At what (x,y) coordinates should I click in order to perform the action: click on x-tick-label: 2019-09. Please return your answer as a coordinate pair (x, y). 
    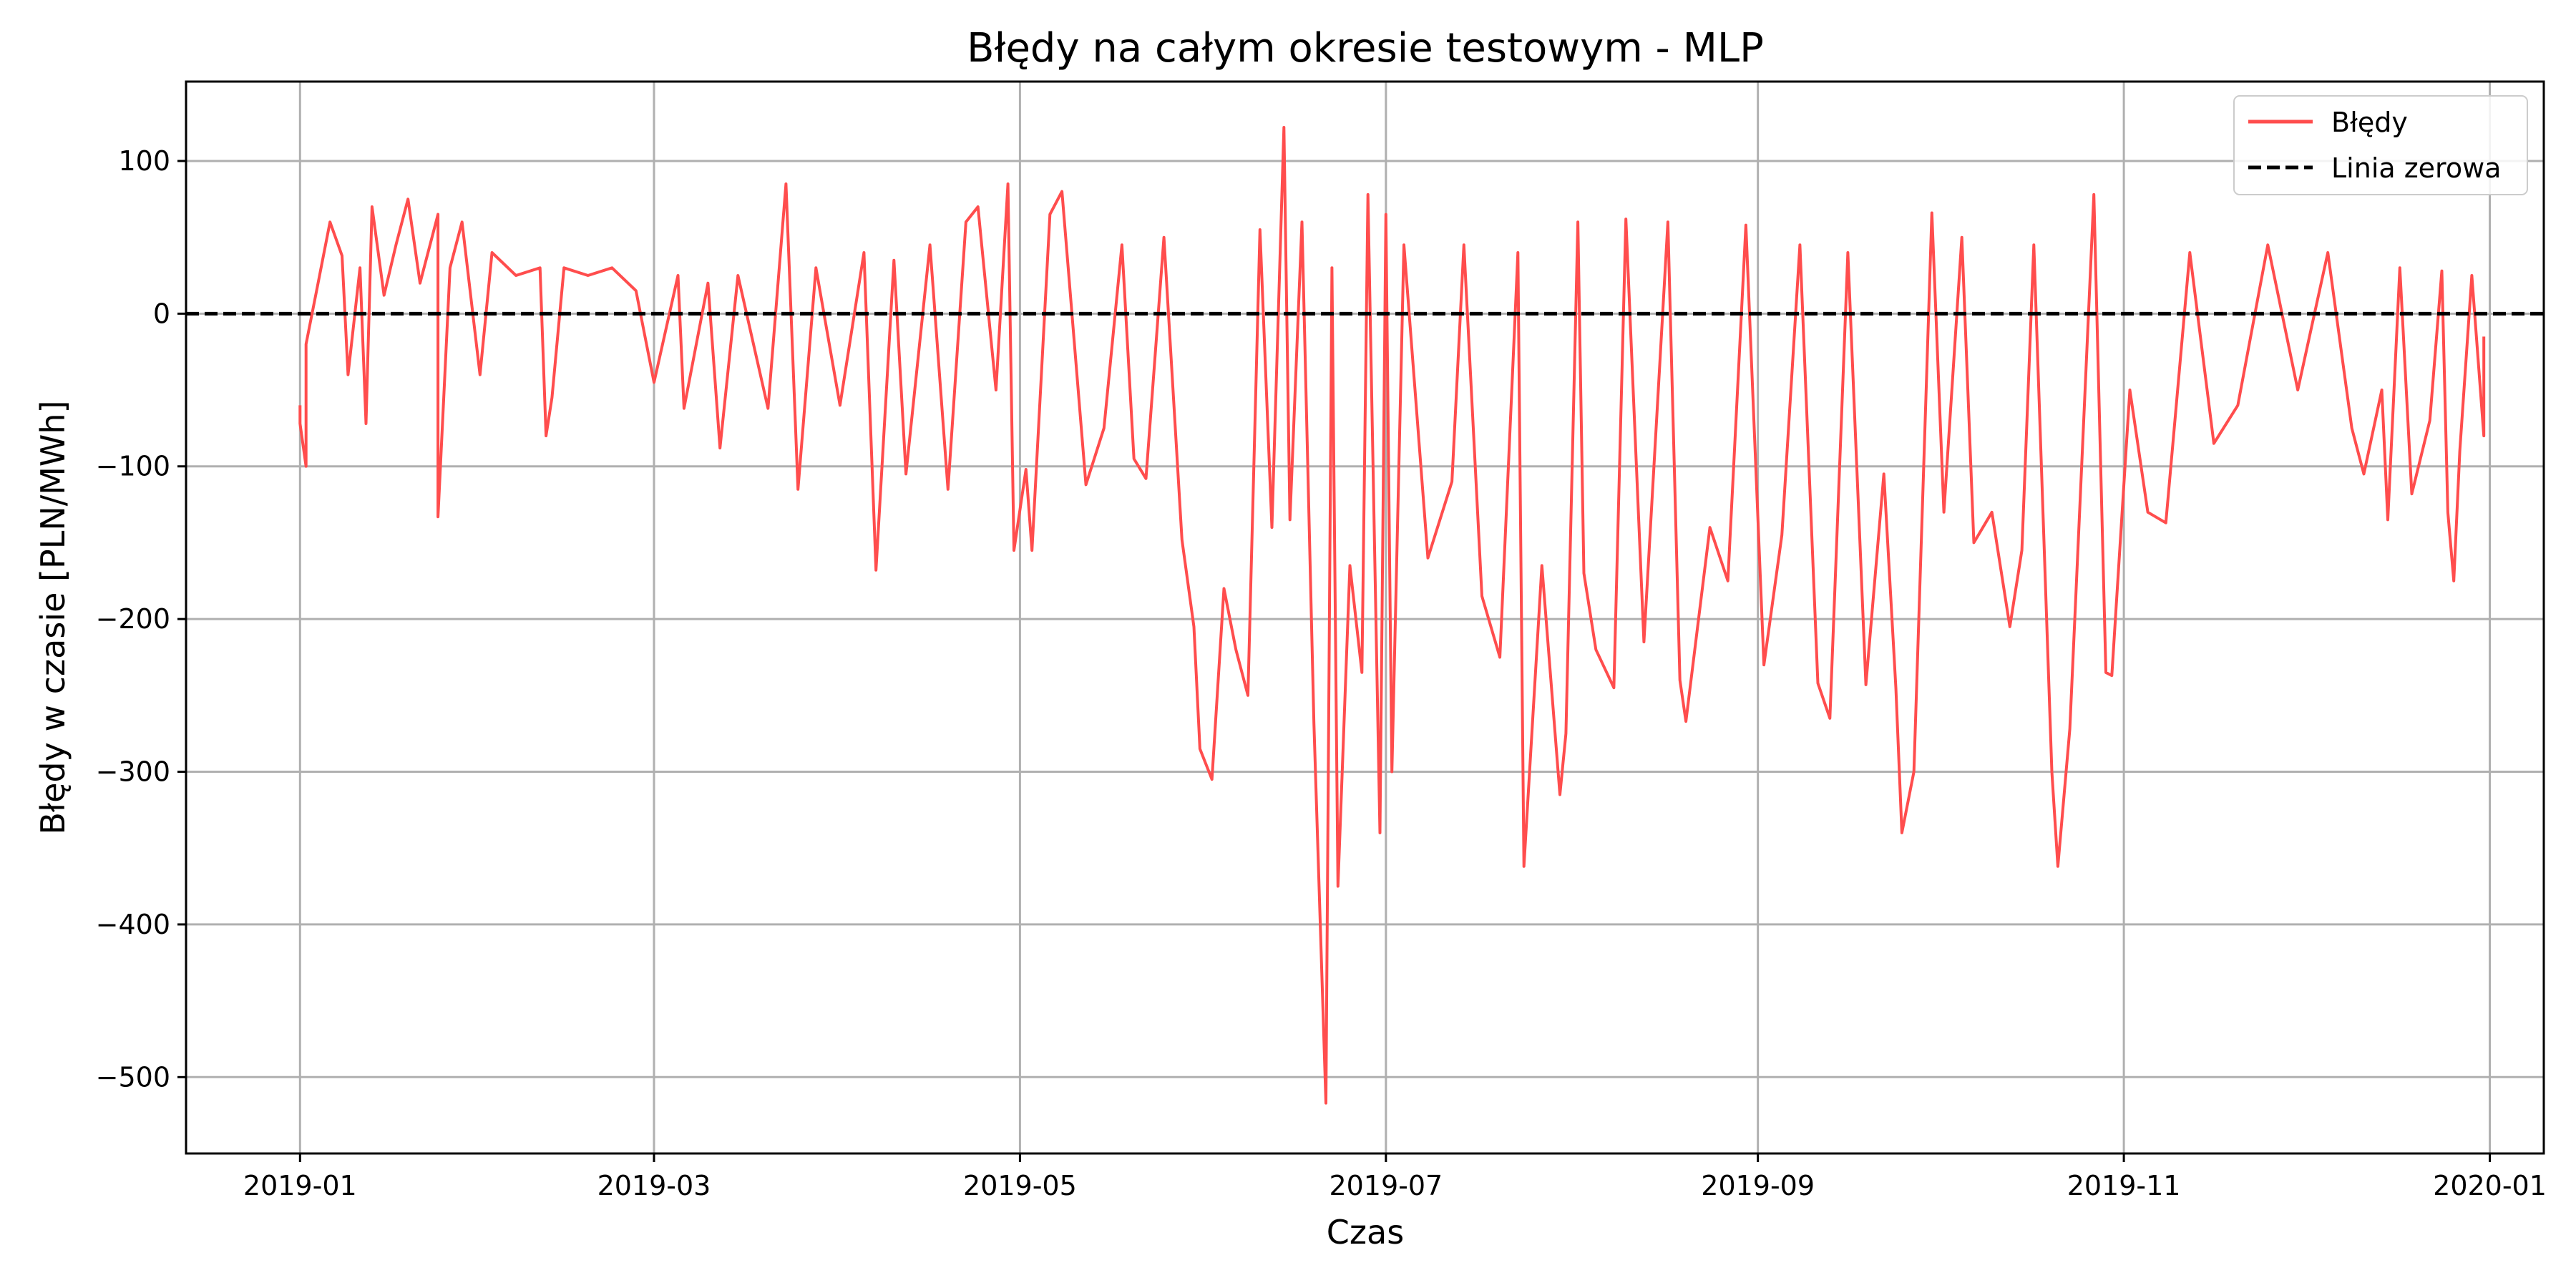
    Looking at the image, I should click on (1758, 1185).